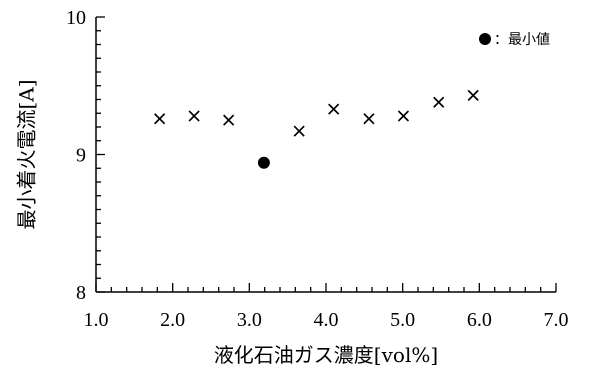  Describe the element at coordinates (249, 320) in the screenshot. I see `x-tick-label: 3.0` at that location.